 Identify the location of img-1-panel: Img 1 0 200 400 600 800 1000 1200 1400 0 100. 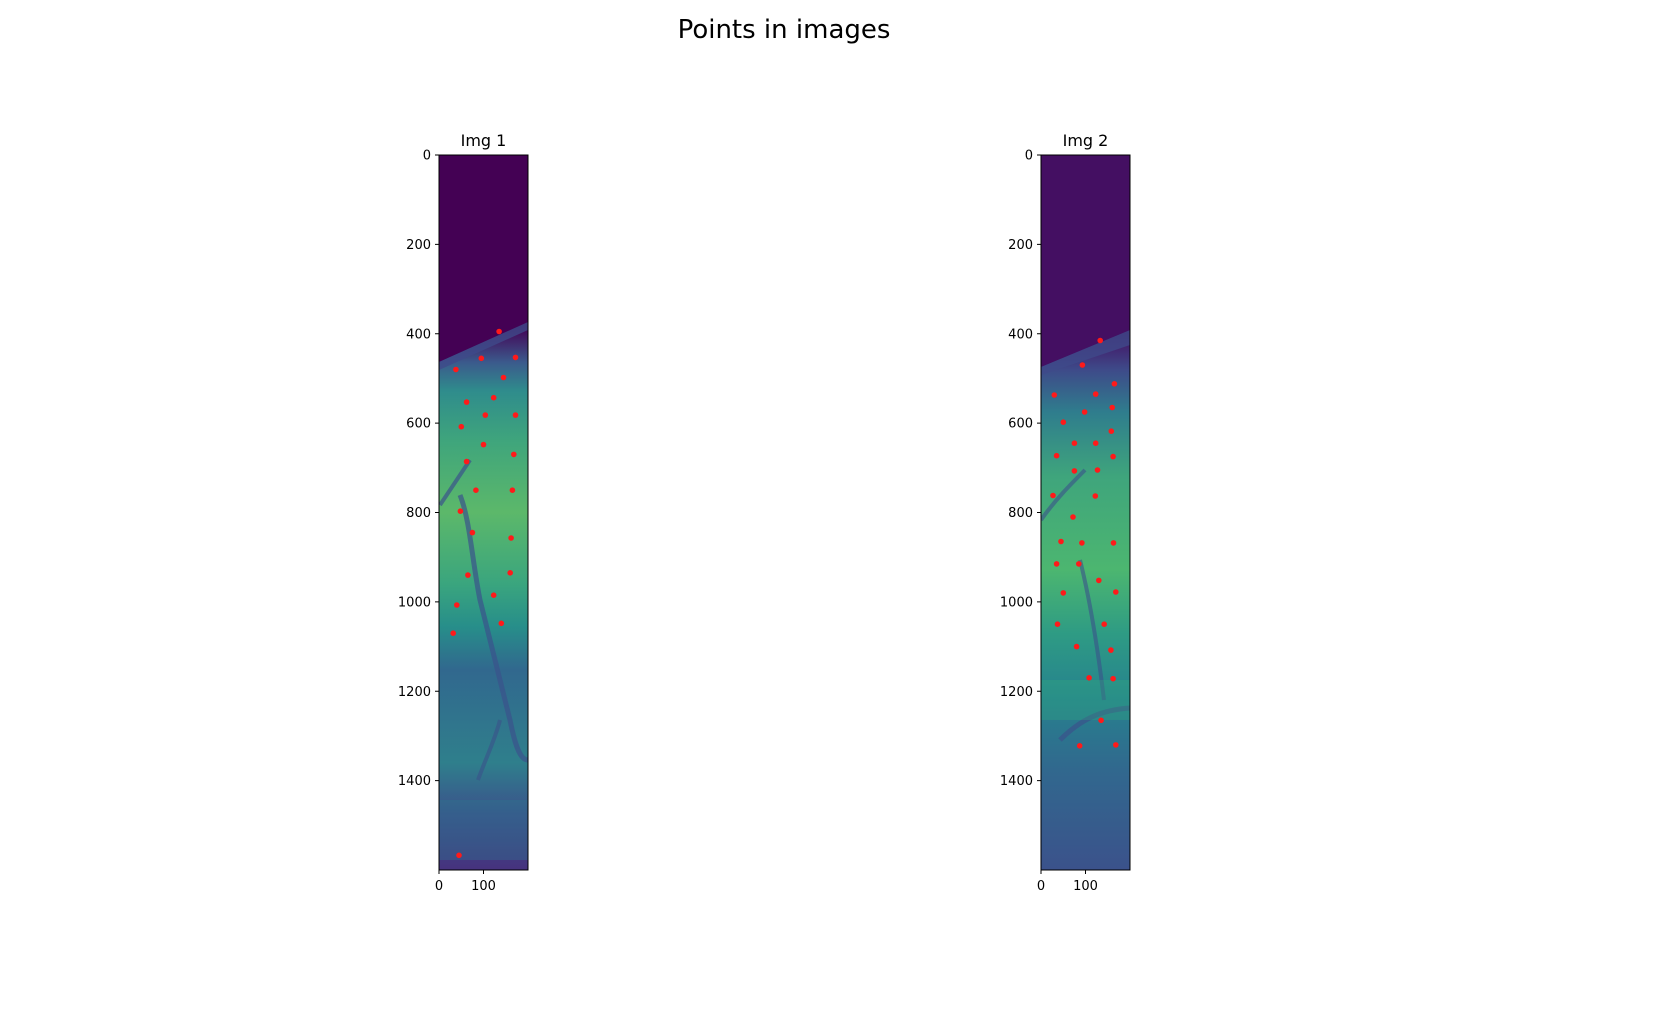
(463, 512).